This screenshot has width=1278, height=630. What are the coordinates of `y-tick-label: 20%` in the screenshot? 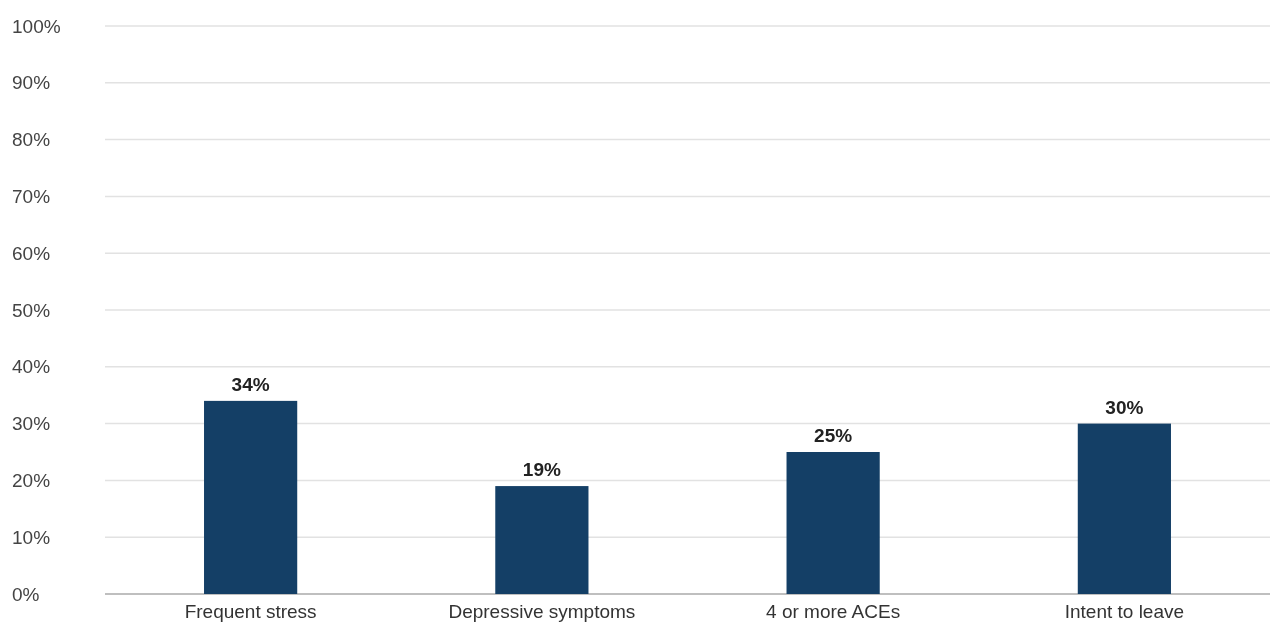 It's located at (31, 481).